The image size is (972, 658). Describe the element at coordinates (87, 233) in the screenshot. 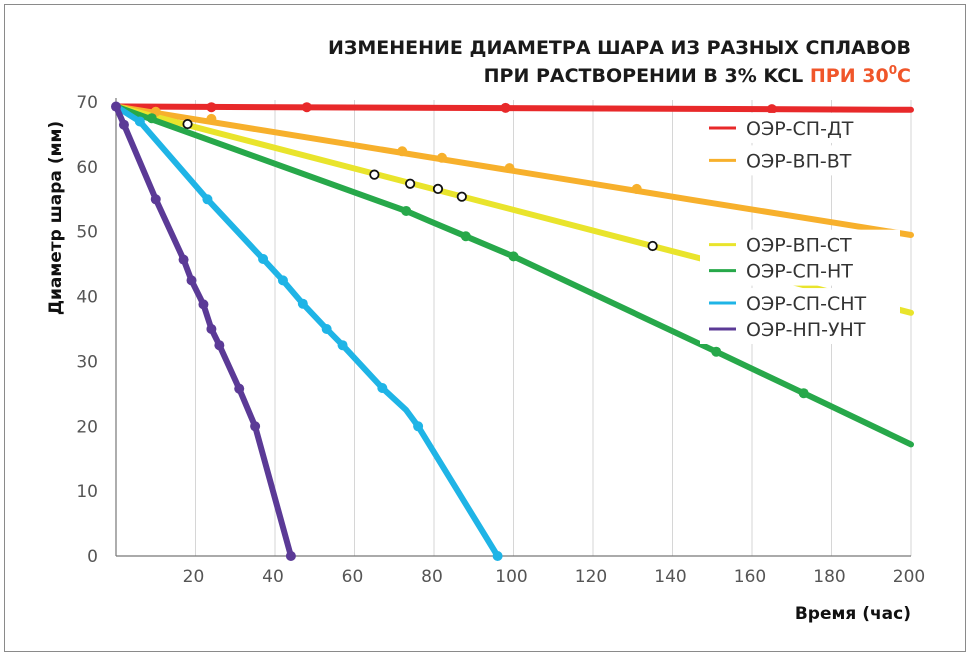

I see `y-tick-label: 50` at that location.